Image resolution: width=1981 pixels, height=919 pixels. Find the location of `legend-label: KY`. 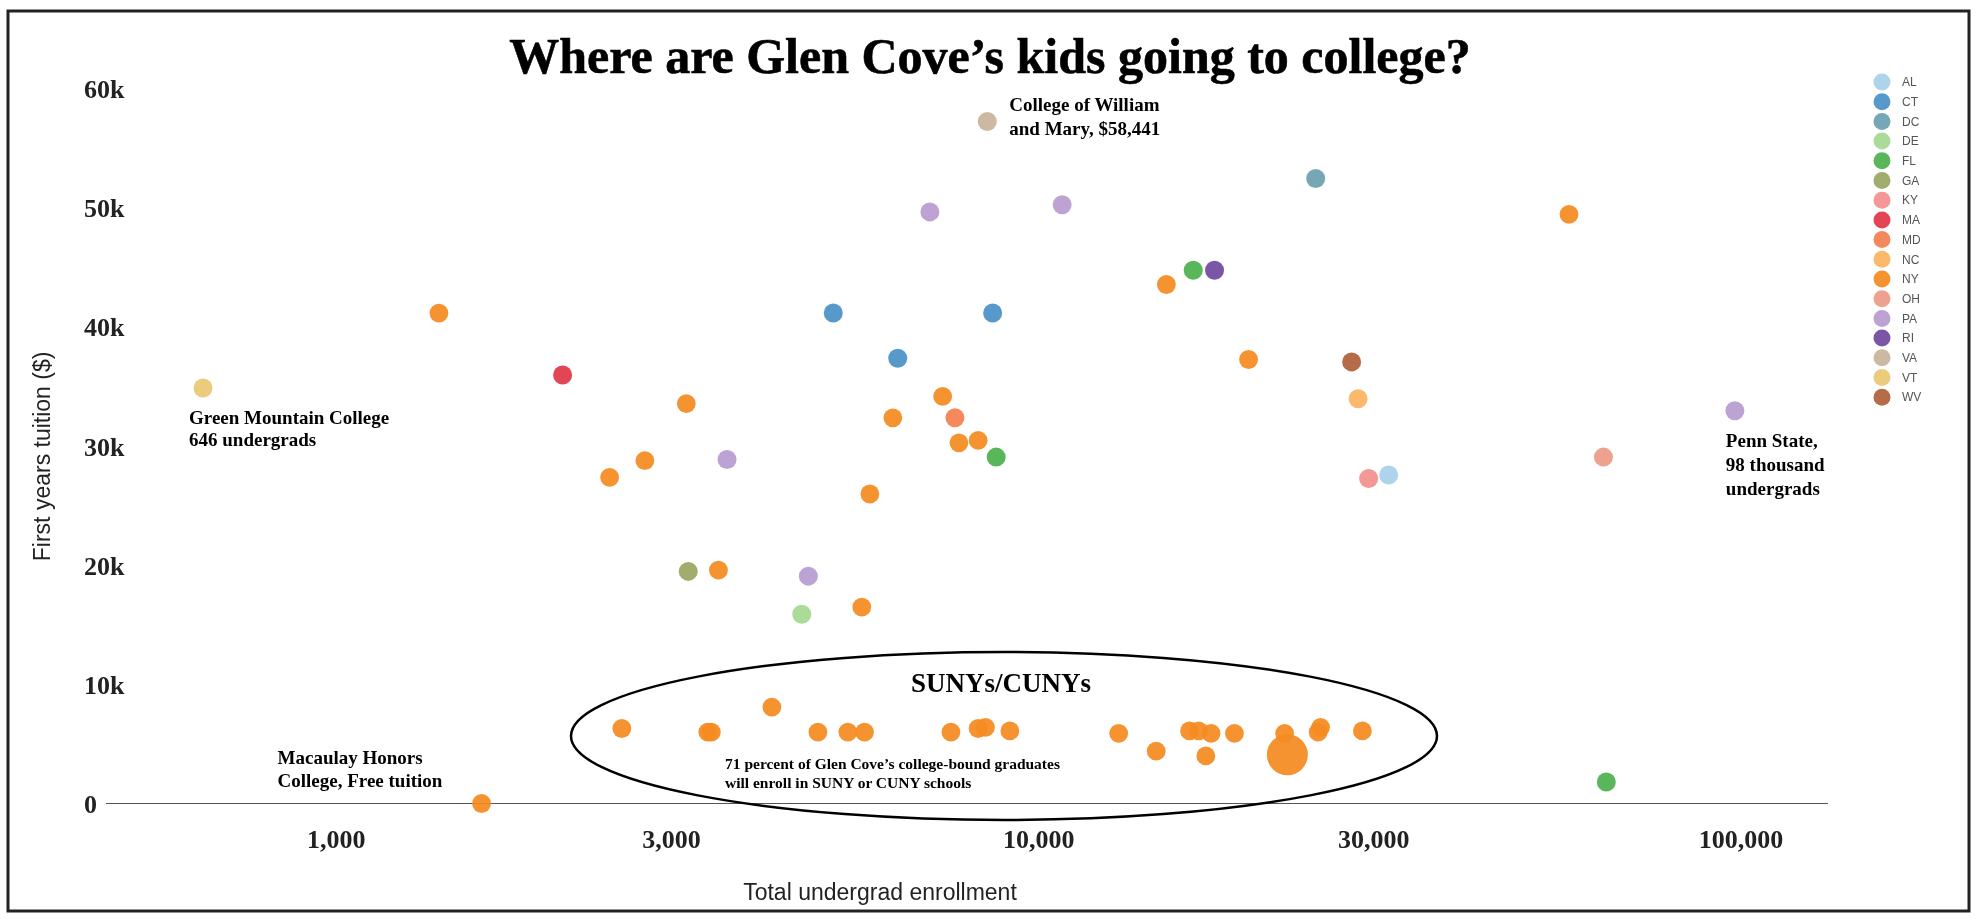

legend-label: KY is located at coordinates (1910, 200).